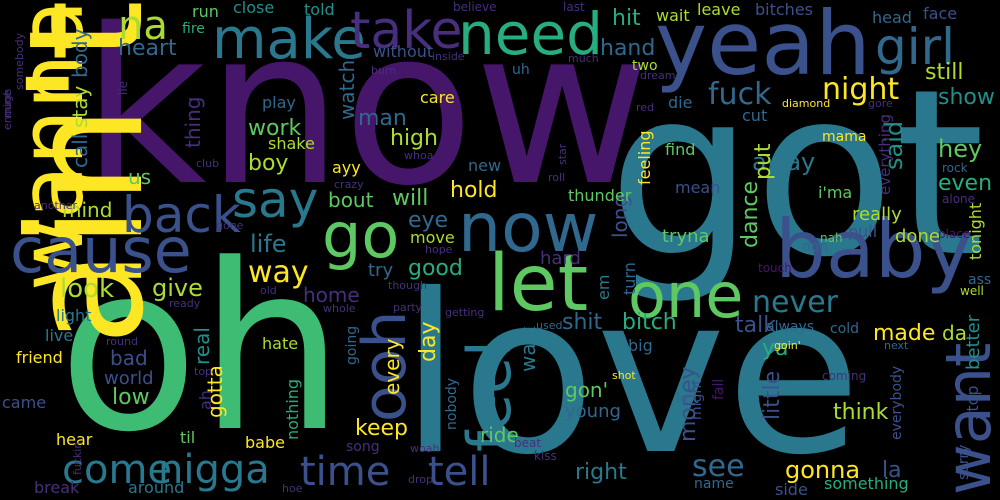 The width and height of the screenshot is (1000, 500). I want to click on cloud-word: party, so click(408, 307).